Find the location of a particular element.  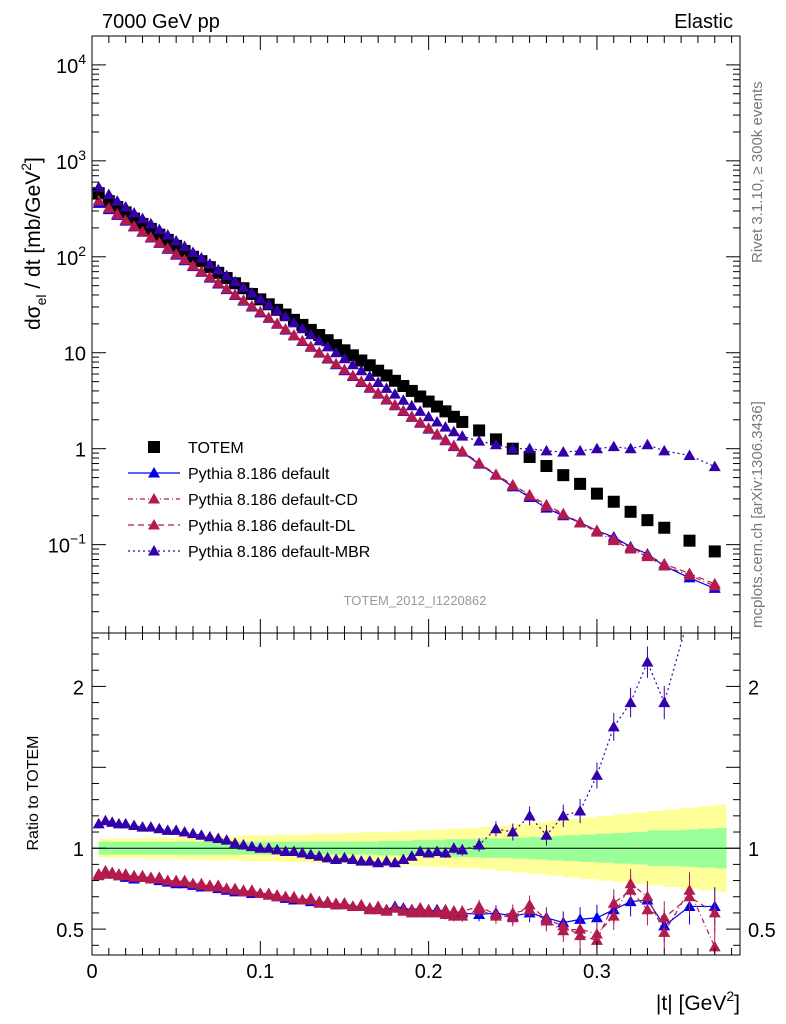

mcplots-label: mcplots.cern.ch [arXiv:1306.3436] is located at coordinates (757, 514).